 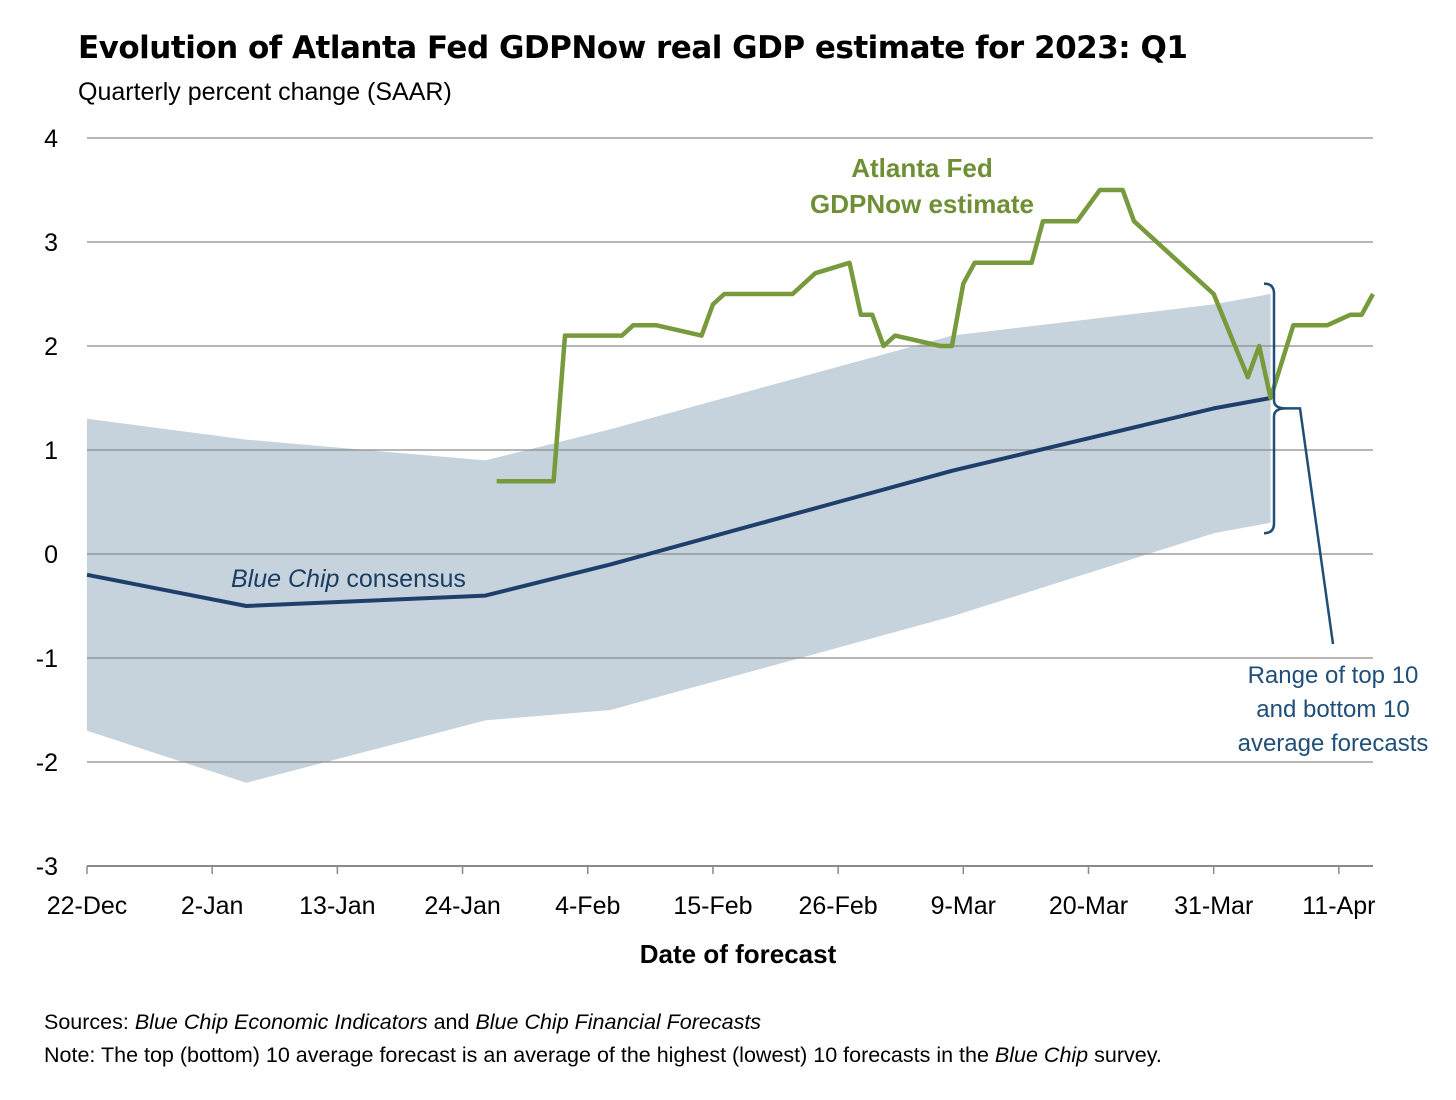 What do you see at coordinates (1213, 906) in the screenshot?
I see `x-tick-label: 31-Mar` at bounding box center [1213, 906].